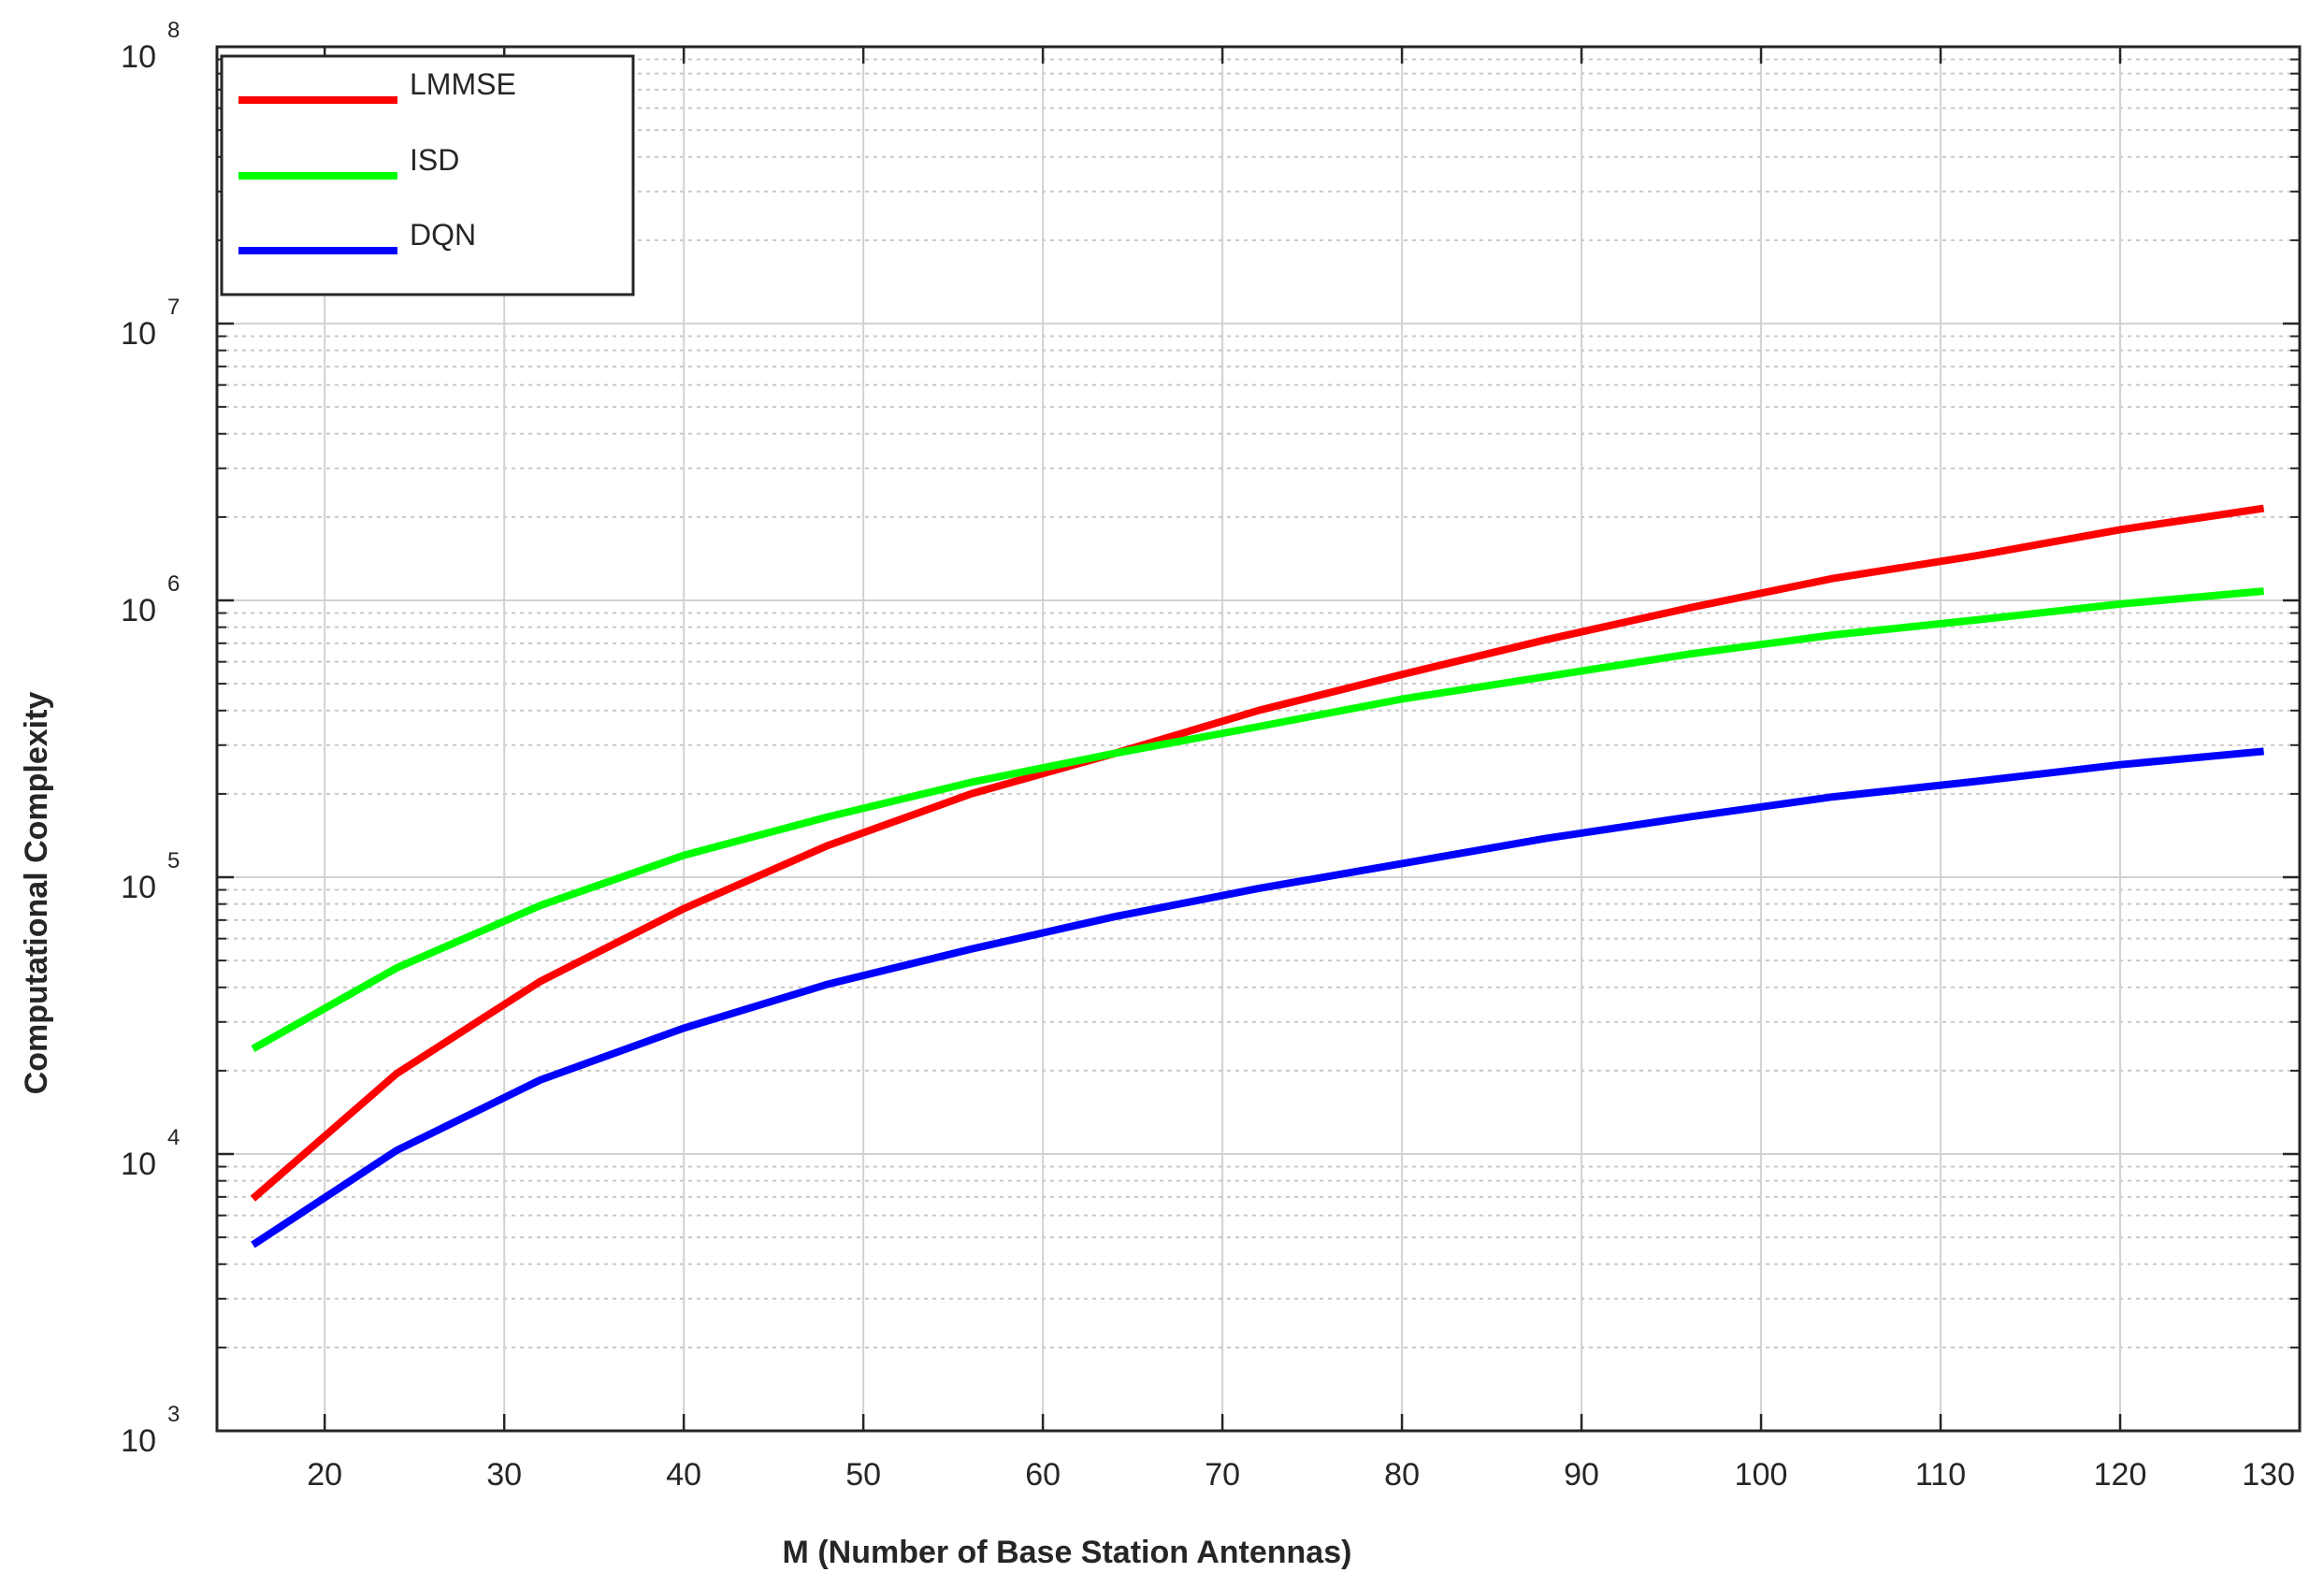  Describe the element at coordinates (1581, 1475) in the screenshot. I see `x-tick-label: 90` at that location.